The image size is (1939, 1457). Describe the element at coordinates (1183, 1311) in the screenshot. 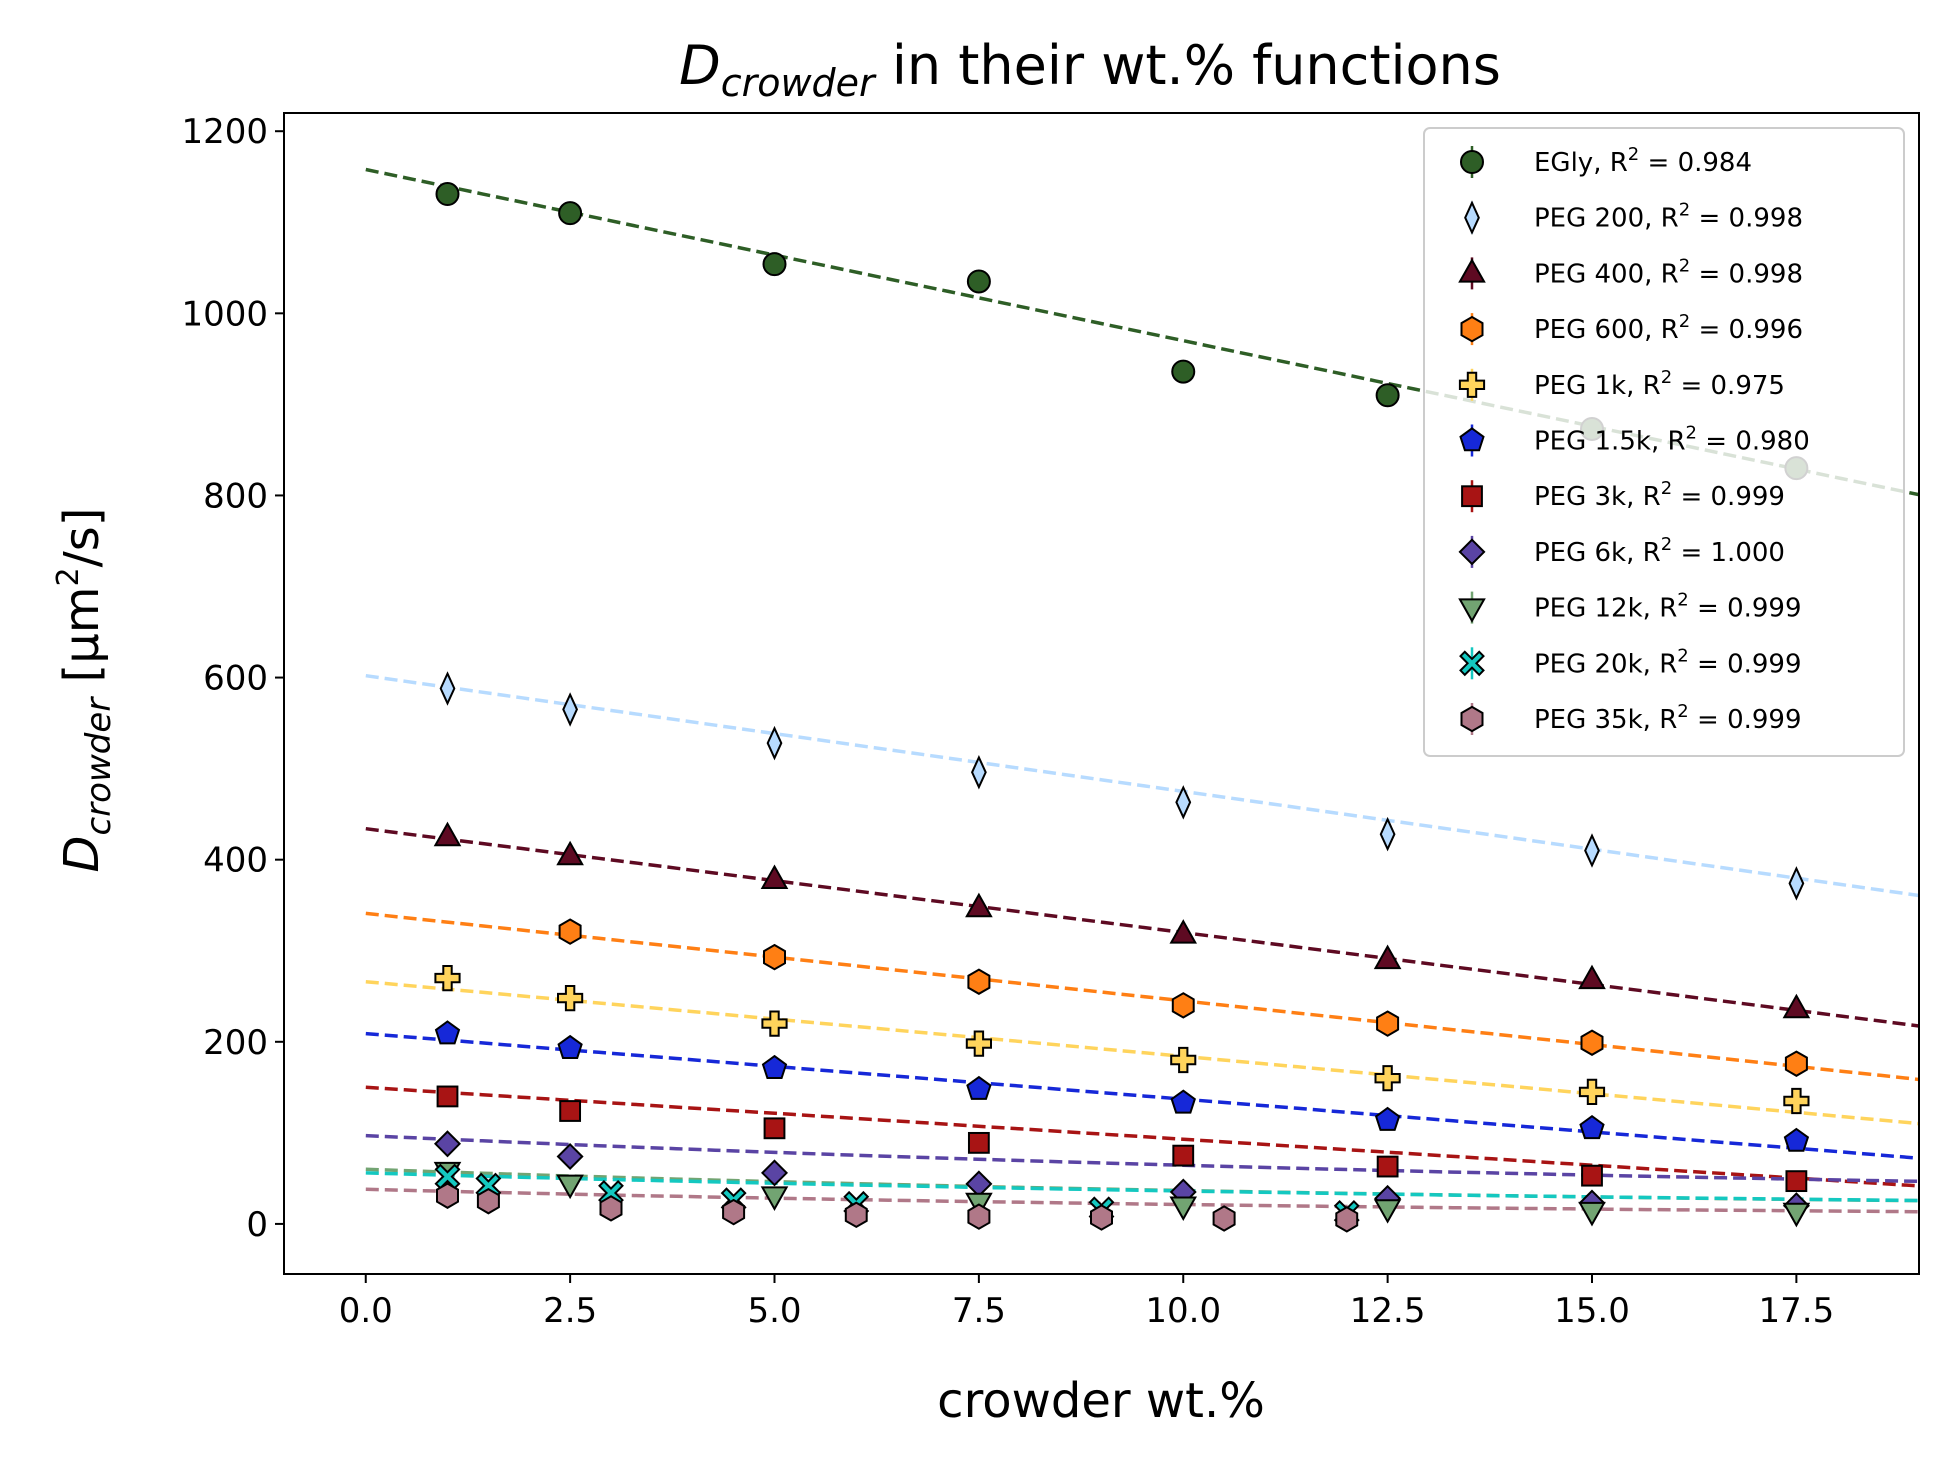

I see `x-tick-label: 10.0` at that location.